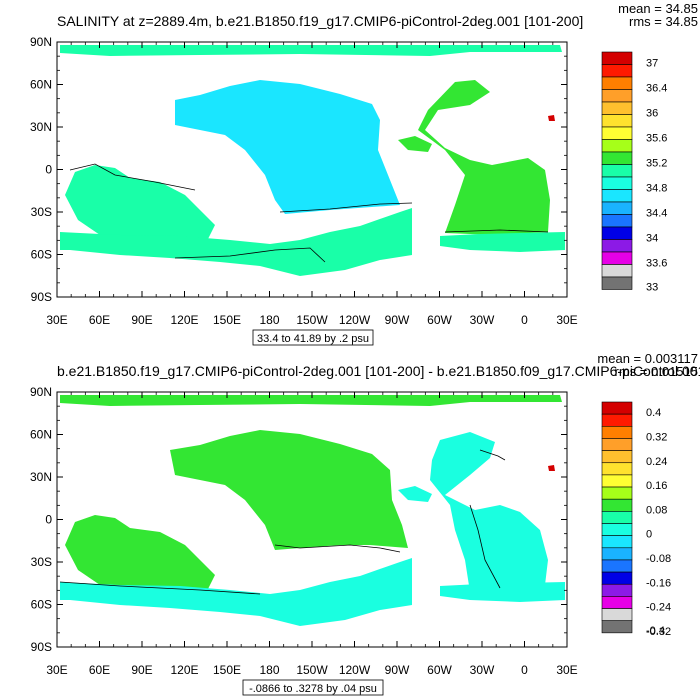 The height and width of the screenshot is (700, 700). I want to click on x-tick-label: 150W, so click(312, 670).